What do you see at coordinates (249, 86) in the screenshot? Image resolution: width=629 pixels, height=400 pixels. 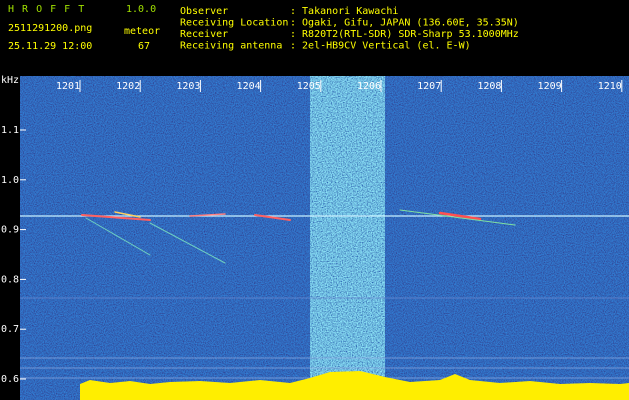 I see `x-tick-label: 1204` at bounding box center [249, 86].